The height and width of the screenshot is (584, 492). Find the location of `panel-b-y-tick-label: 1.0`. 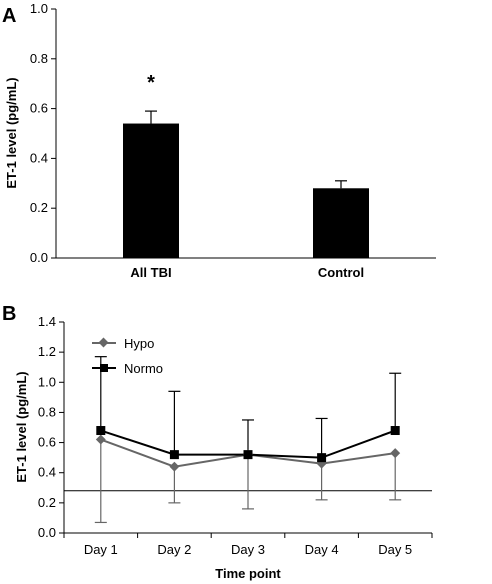

panel-b-y-tick-label: 1.0 is located at coordinates (47, 381).